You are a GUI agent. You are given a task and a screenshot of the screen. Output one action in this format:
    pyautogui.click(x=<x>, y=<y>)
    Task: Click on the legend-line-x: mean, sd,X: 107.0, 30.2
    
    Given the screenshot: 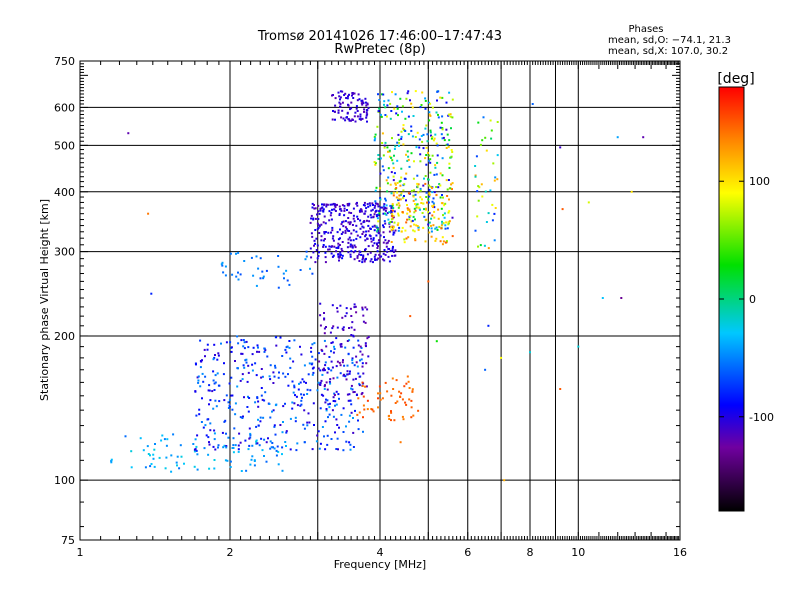 What is the action you would take?
    pyautogui.click(x=668, y=51)
    